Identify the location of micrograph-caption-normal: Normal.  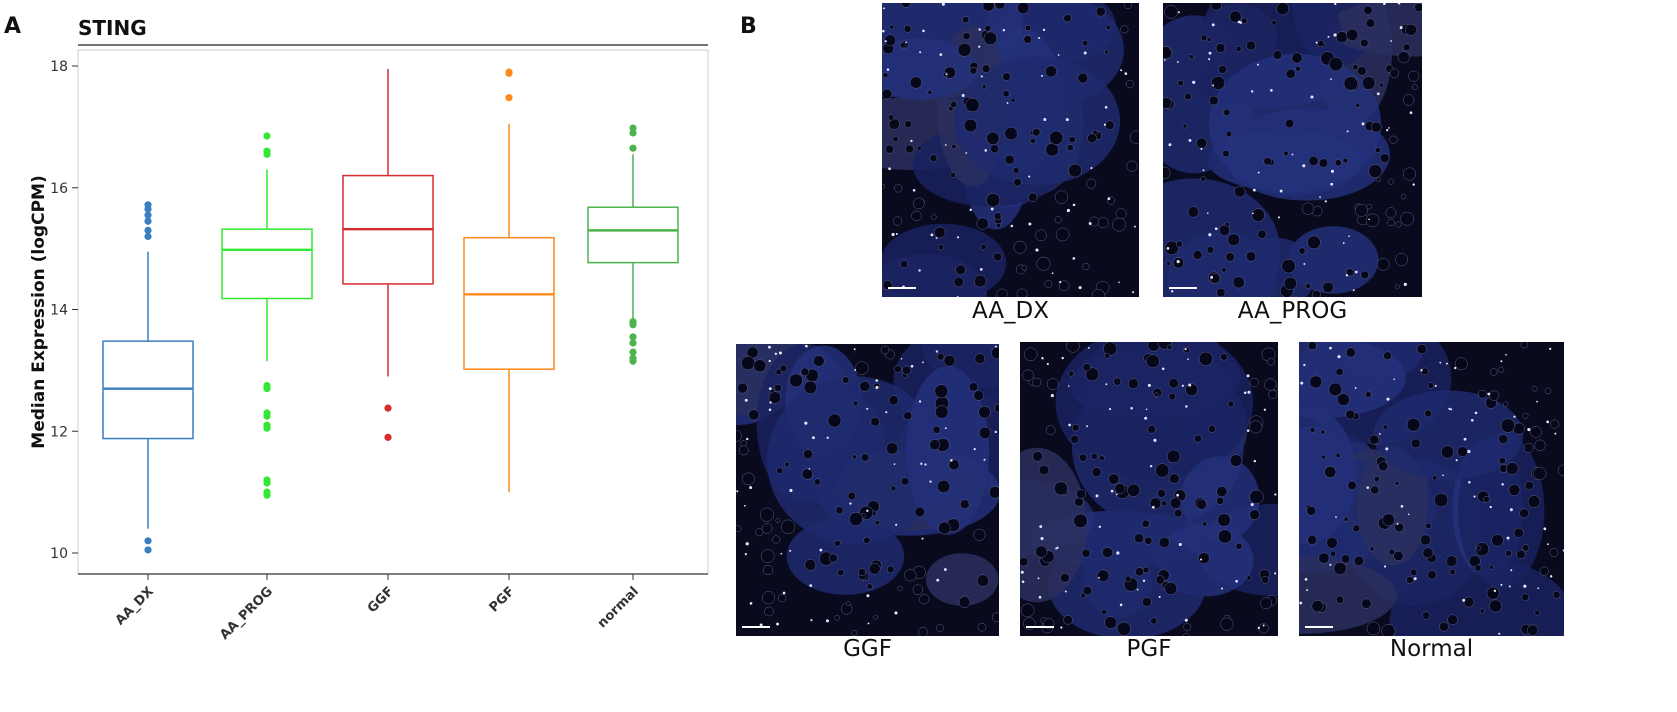
(1431, 649).